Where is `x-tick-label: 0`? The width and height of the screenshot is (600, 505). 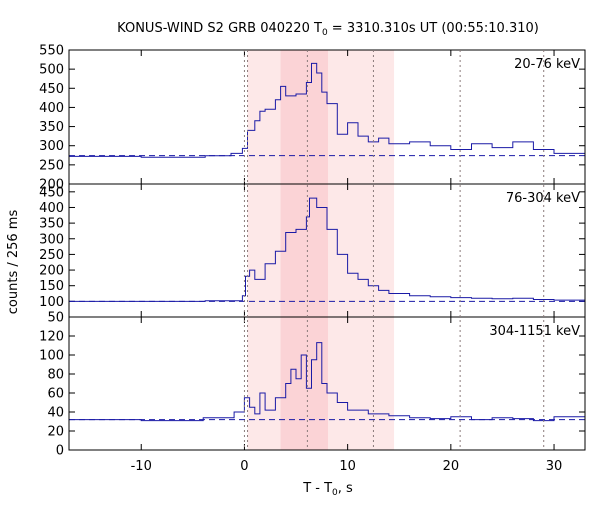 x-tick-label: 0 is located at coordinates (244, 466).